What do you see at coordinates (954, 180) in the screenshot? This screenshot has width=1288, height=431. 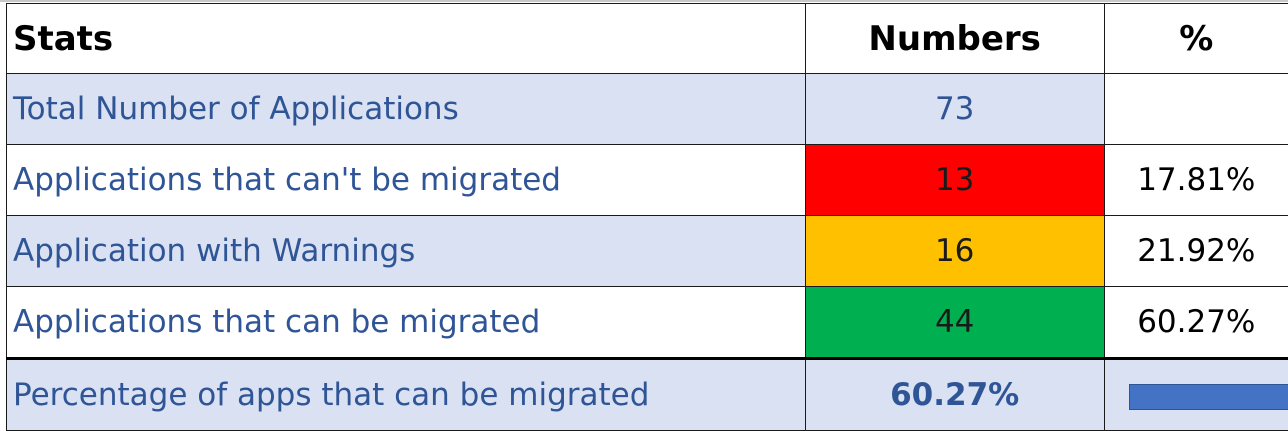 I see `row-number-red: 13` at bounding box center [954, 180].